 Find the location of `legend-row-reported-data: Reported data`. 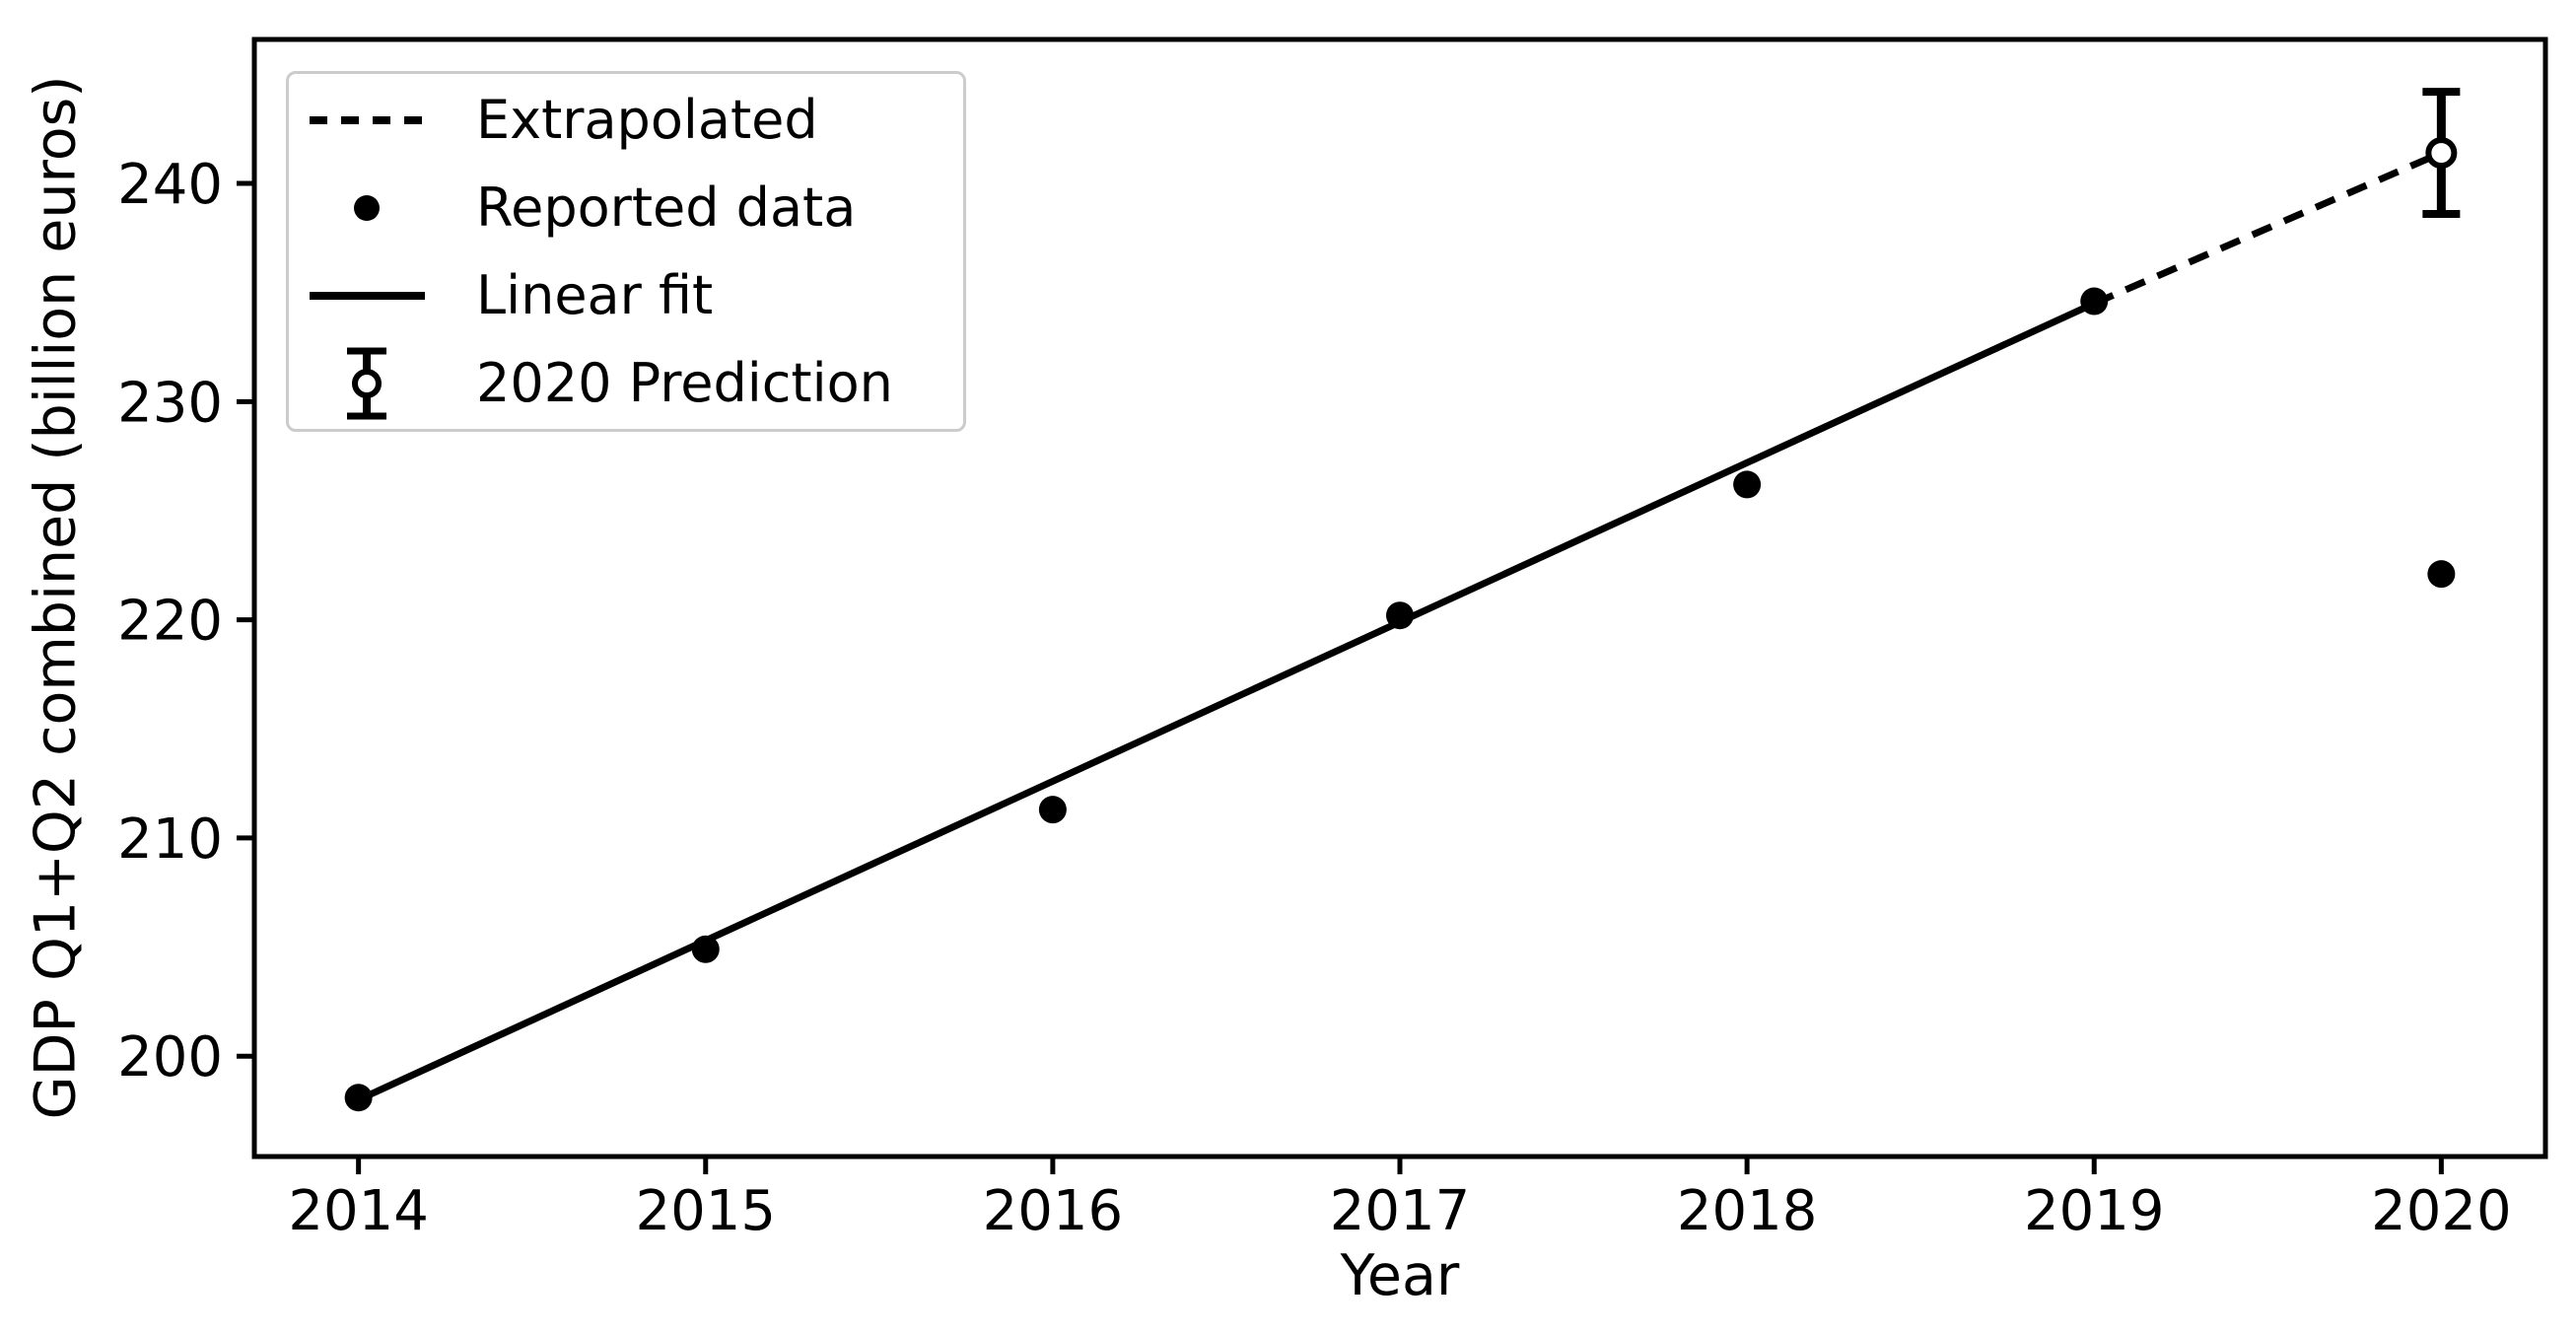

legend-row-reported-data: Reported data is located at coordinates (626, 207).